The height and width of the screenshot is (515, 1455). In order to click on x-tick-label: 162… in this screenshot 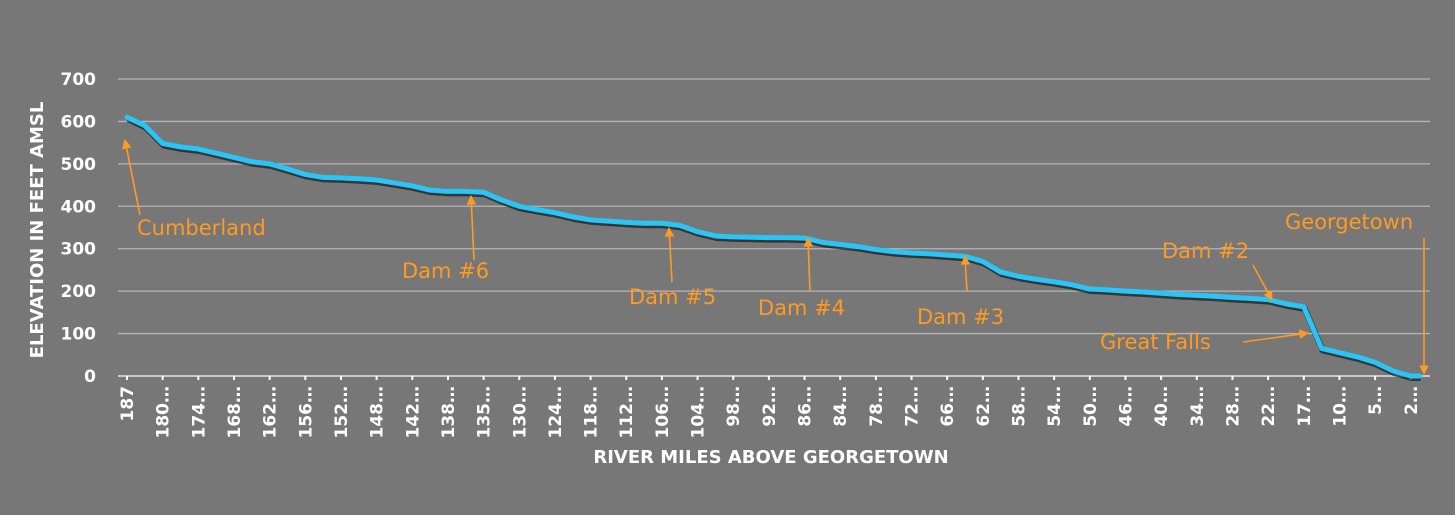, I will do `click(271, 412)`.